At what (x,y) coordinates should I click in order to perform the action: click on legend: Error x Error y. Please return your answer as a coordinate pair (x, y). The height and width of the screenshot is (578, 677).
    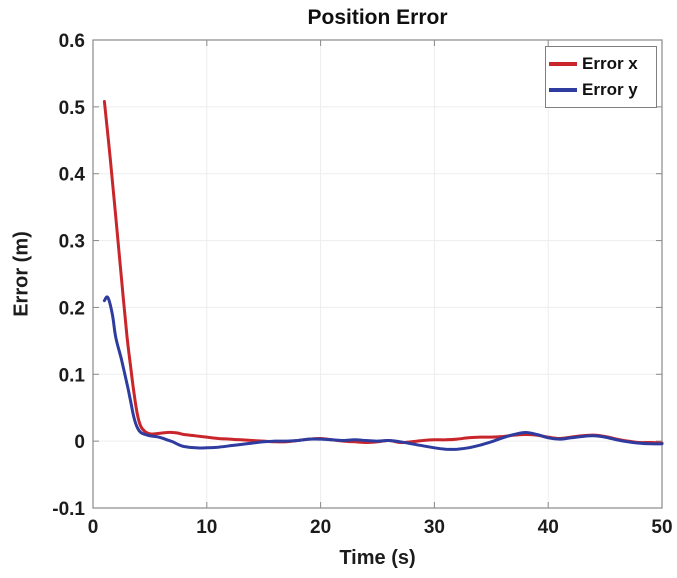
    Looking at the image, I should click on (601, 77).